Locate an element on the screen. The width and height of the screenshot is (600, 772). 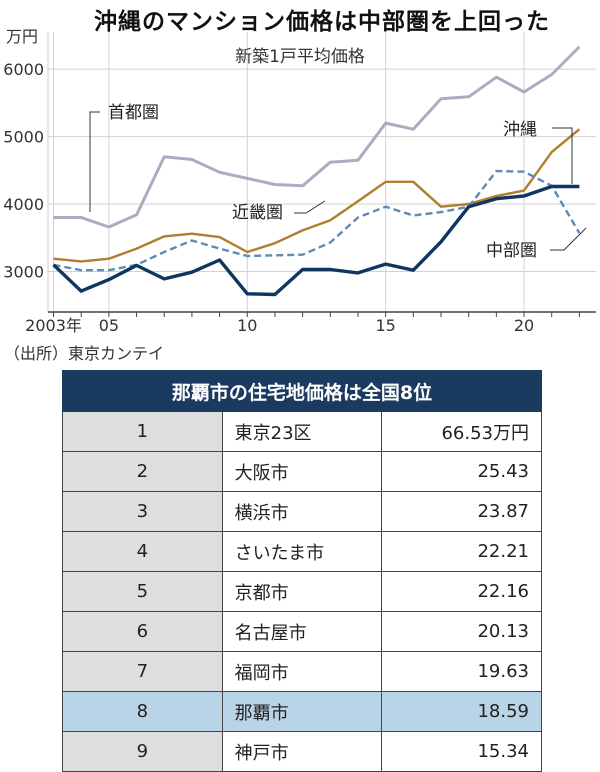
y-tick-label: 6000 is located at coordinates (23, 69).